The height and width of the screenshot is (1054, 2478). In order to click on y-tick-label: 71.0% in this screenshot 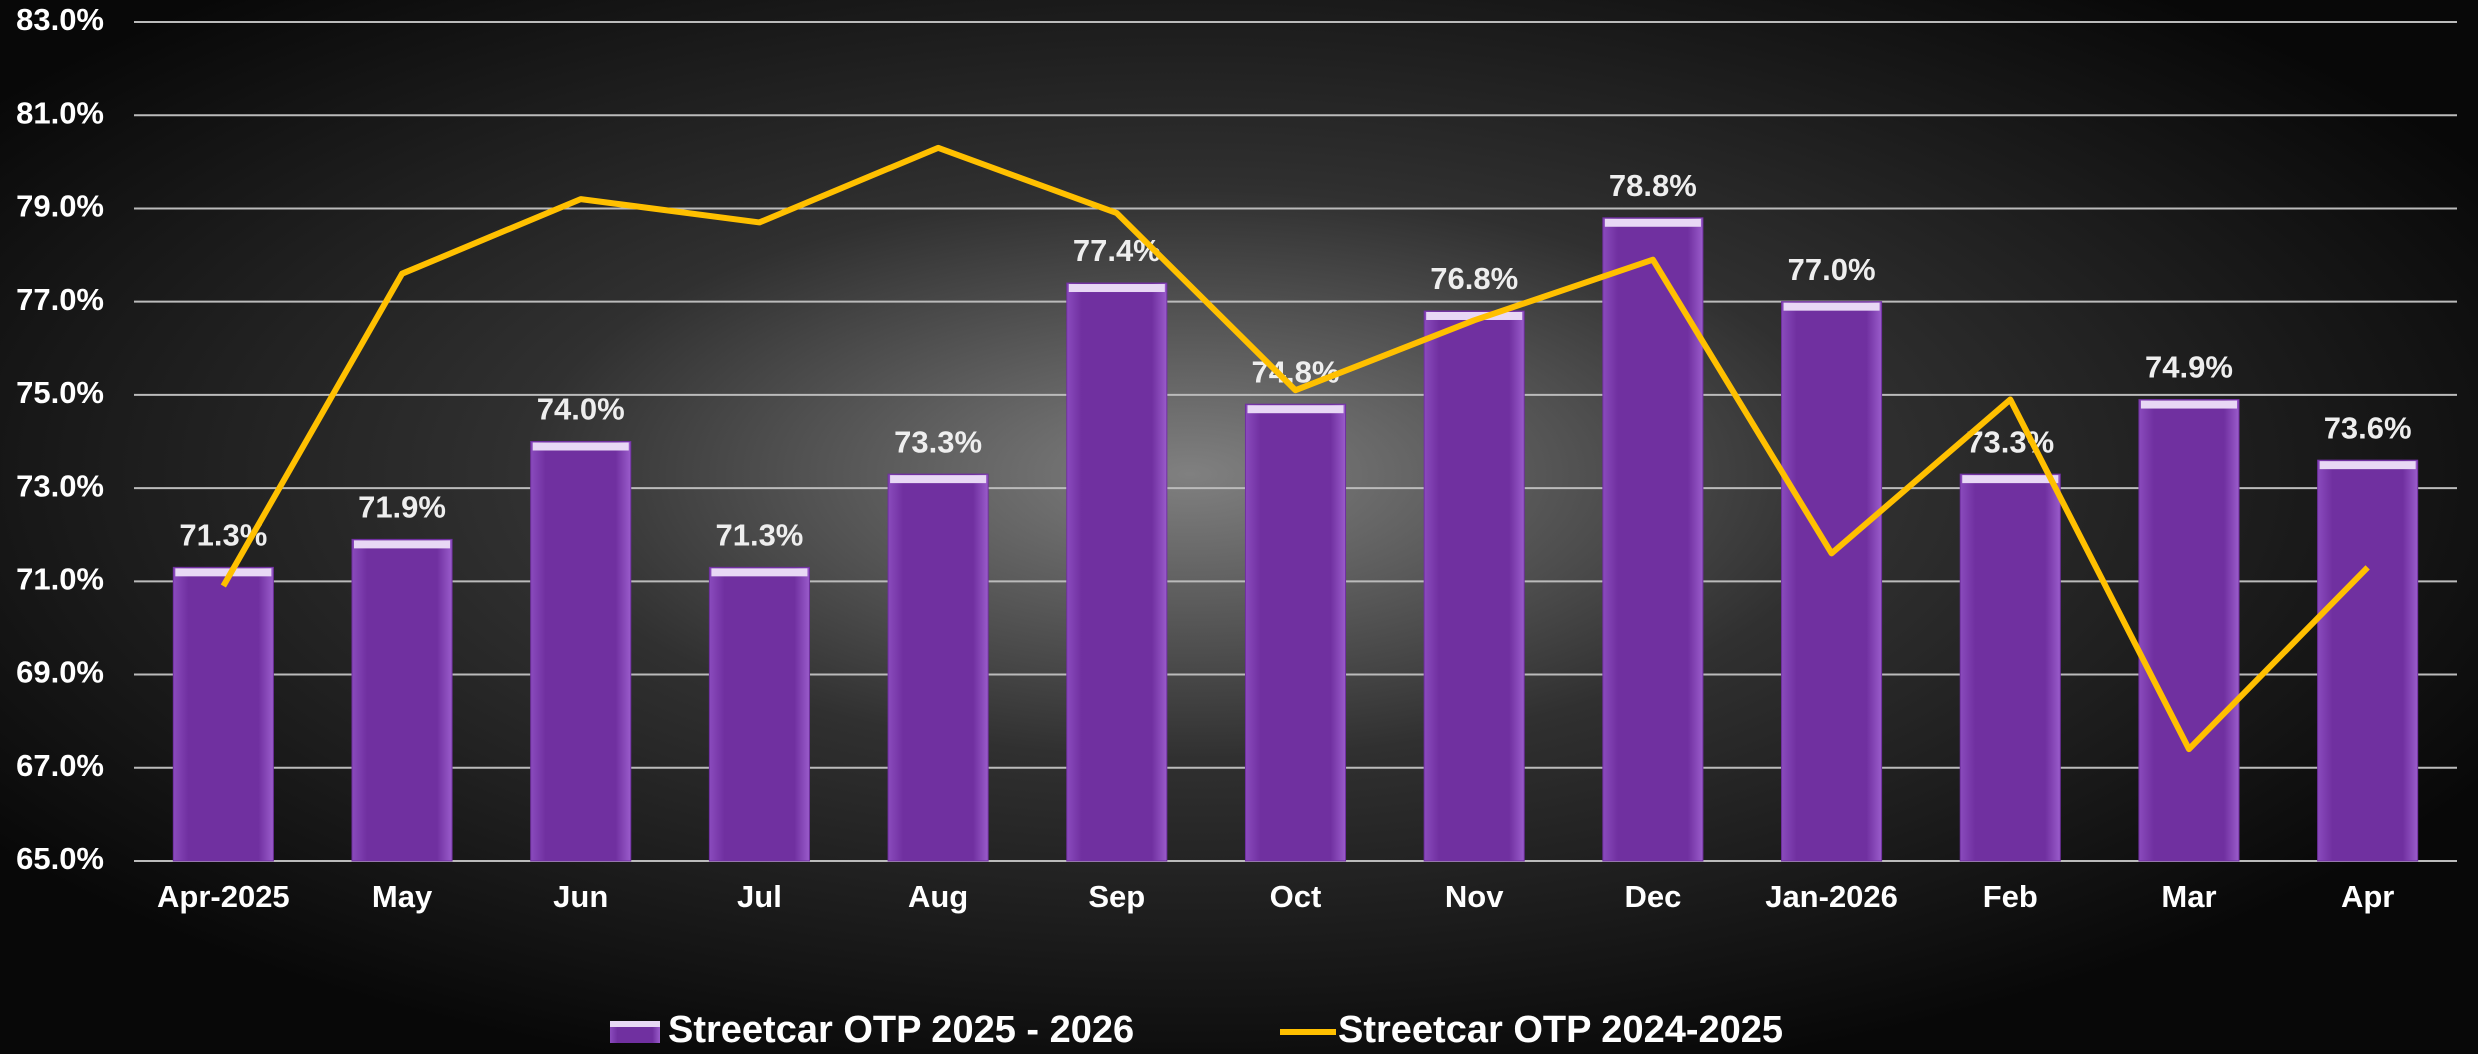, I will do `click(60, 579)`.